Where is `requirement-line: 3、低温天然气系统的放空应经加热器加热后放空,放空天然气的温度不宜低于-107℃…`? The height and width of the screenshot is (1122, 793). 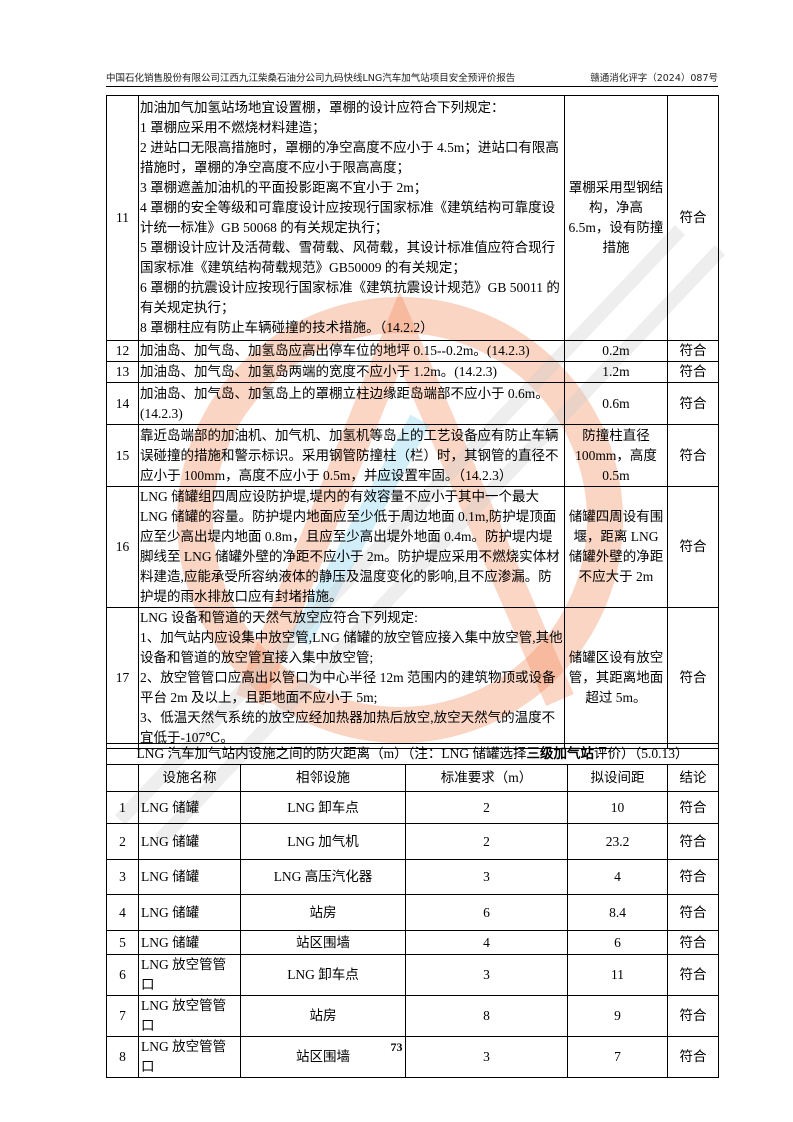 requirement-line: 3、低温天然气系统的放空应经加热器加热后放空,放空天然气的温度不宜低于-107℃… is located at coordinates (348, 727).